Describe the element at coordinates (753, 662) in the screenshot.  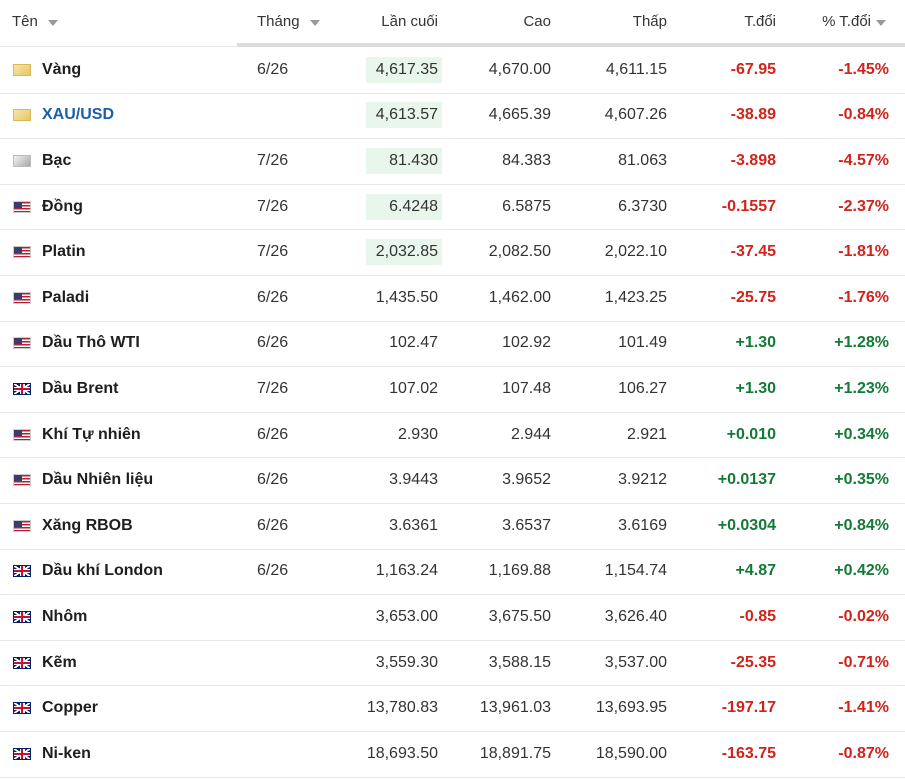
I see `cell-change: -25.35` at that location.